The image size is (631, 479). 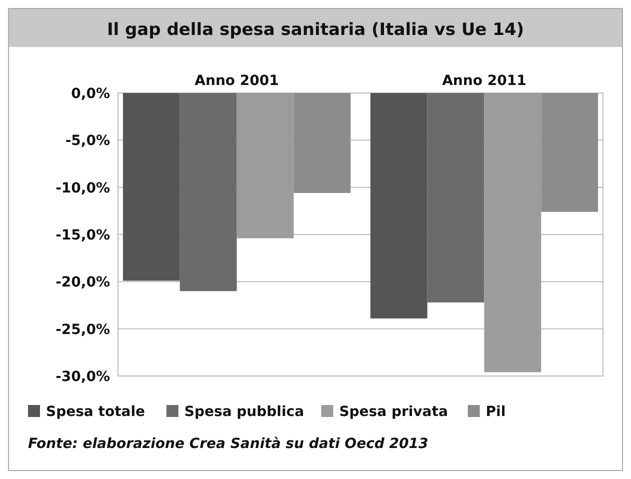 I want to click on y-tick-label: -25,0%, so click(x=83, y=330).